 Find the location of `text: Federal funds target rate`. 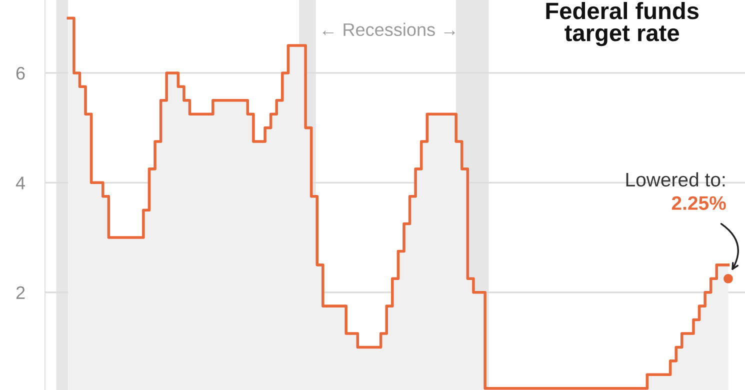

text: Federal funds target rate is located at coordinates (622, 24).